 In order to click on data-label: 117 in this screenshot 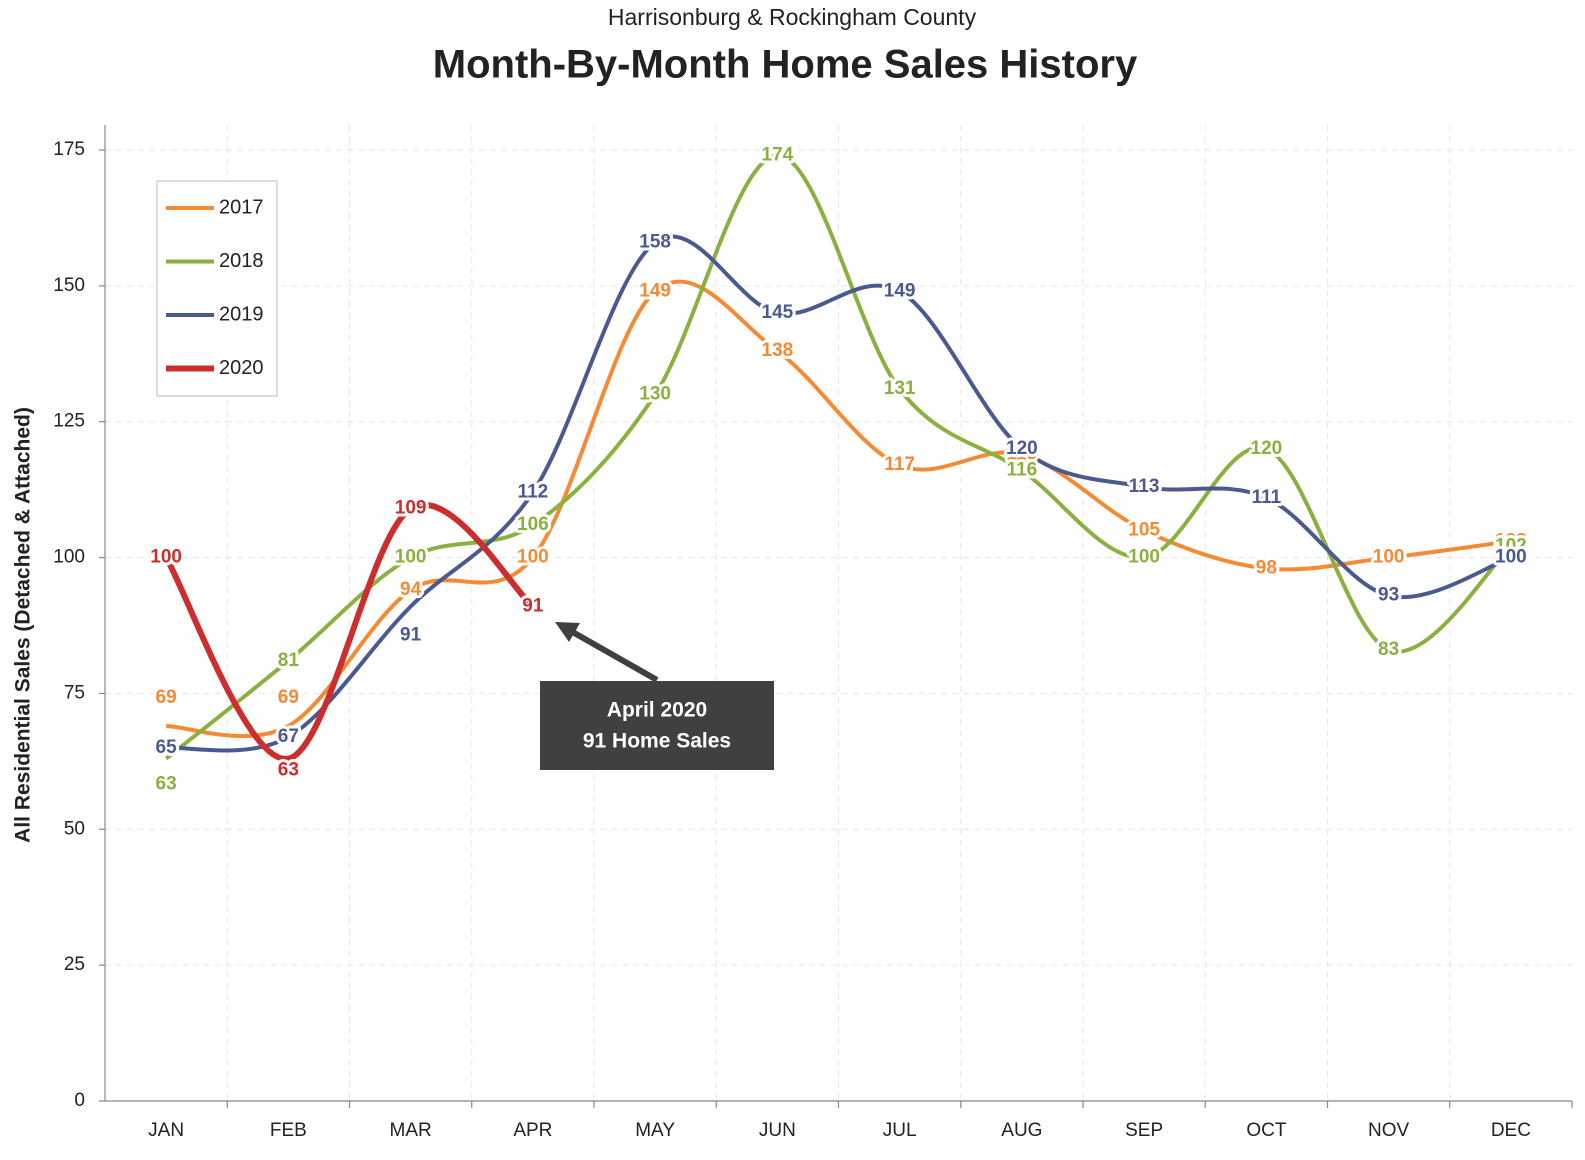, I will do `click(899, 464)`.